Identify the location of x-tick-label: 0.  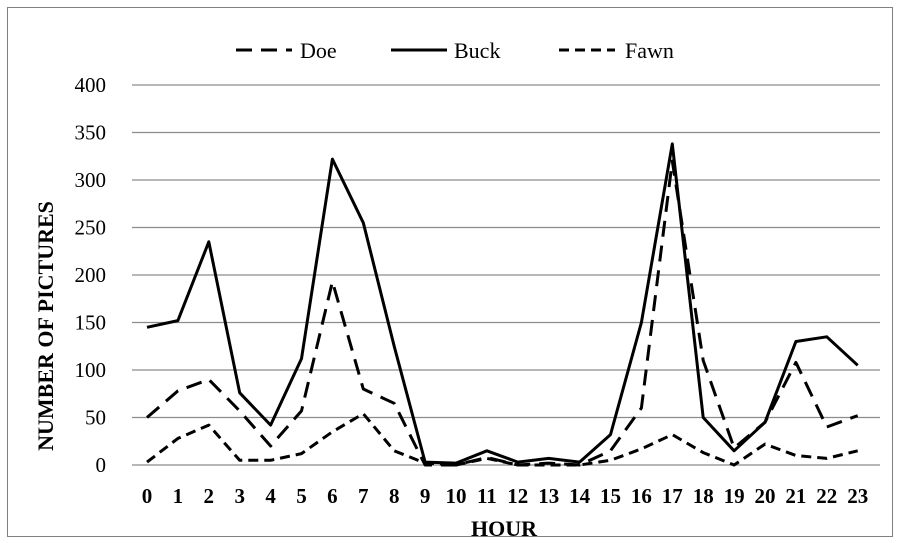
(147, 496).